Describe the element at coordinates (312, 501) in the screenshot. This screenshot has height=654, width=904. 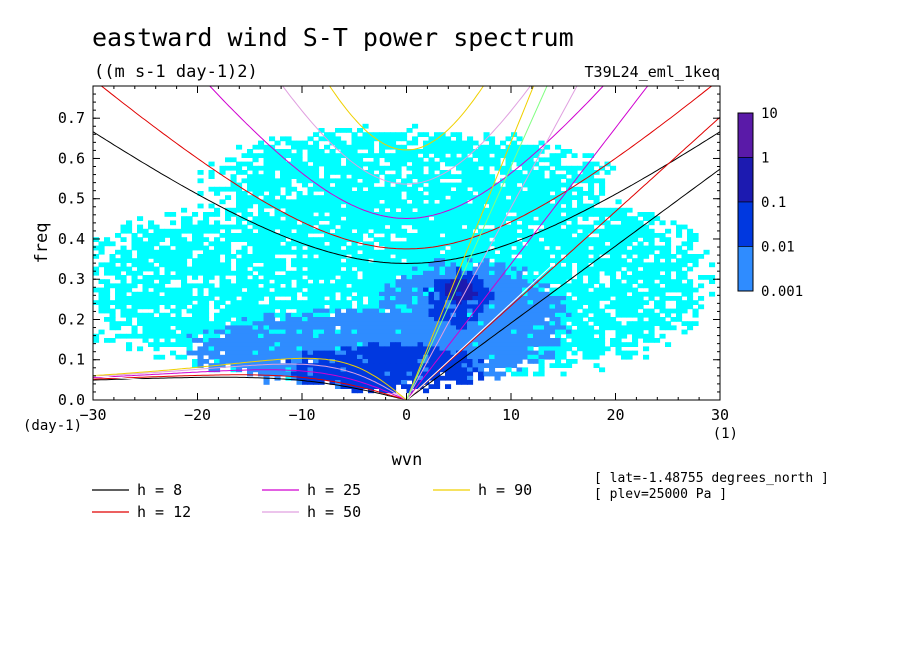
I see `legend: h = 8h = 12h = 25h = 50h = 90` at that location.